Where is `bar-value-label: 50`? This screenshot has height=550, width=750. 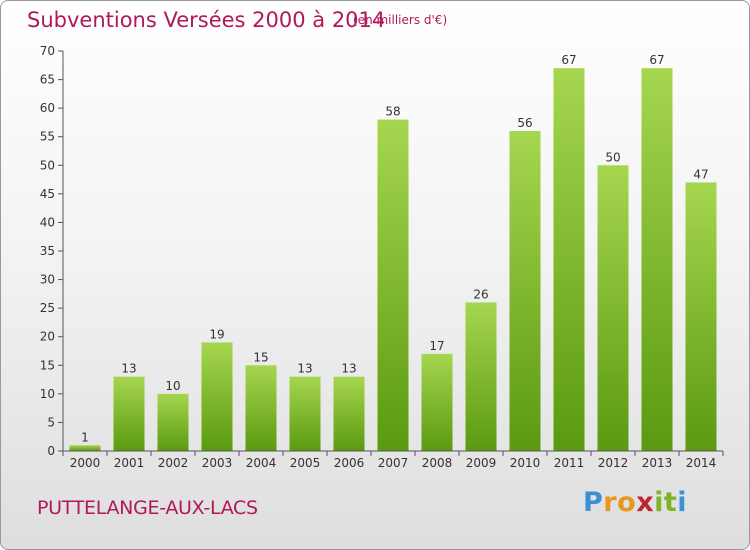
bar-value-label: 50 is located at coordinates (612, 157).